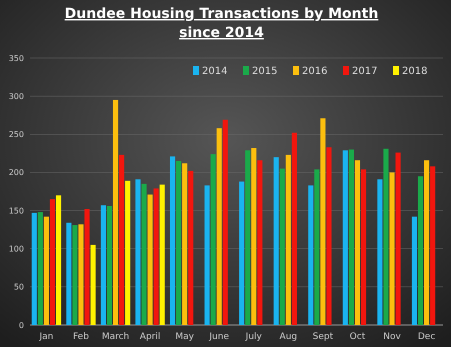 The width and height of the screenshot is (451, 347). Describe the element at coordinates (265, 71) in the screenshot. I see `legend-label: 2015` at that location.